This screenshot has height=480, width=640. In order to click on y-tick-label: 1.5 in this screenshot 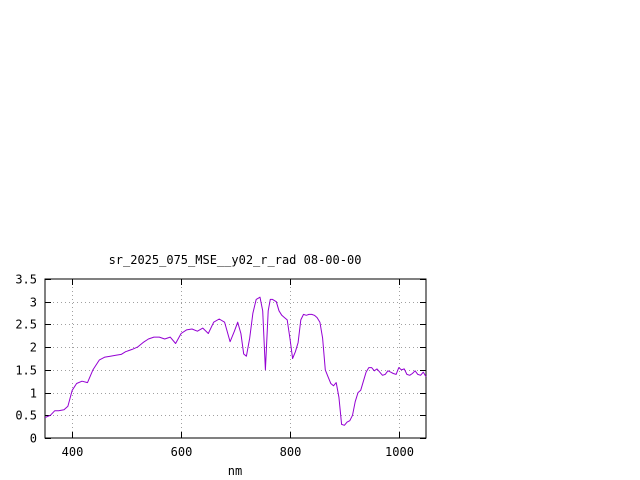, I will do `click(26, 371)`.